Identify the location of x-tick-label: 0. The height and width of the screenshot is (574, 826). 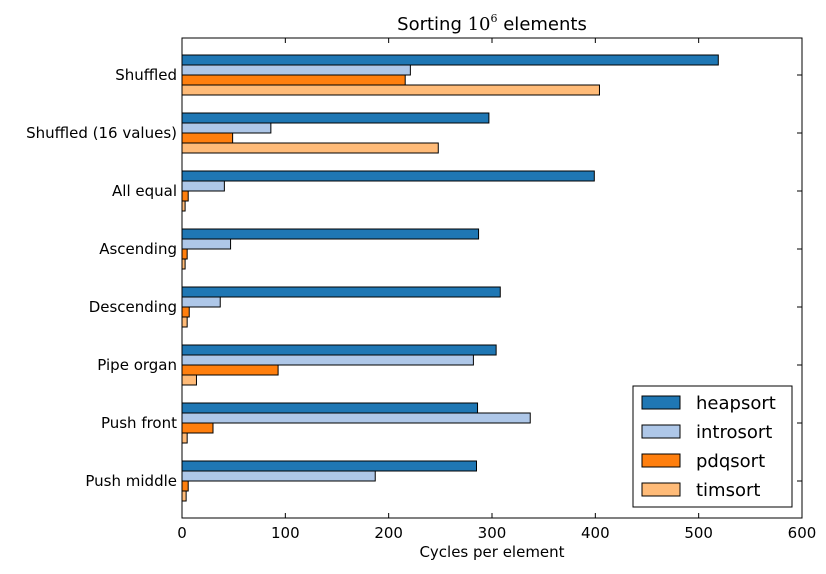
(182, 533).